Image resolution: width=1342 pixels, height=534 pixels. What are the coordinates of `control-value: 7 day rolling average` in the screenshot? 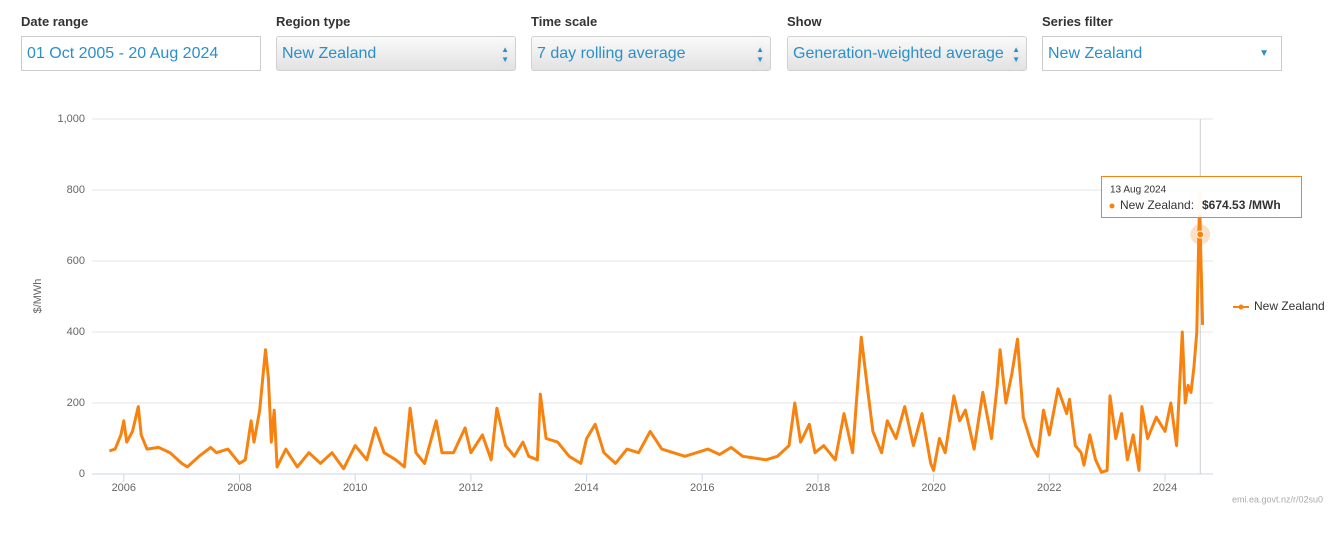 It's located at (611, 53).